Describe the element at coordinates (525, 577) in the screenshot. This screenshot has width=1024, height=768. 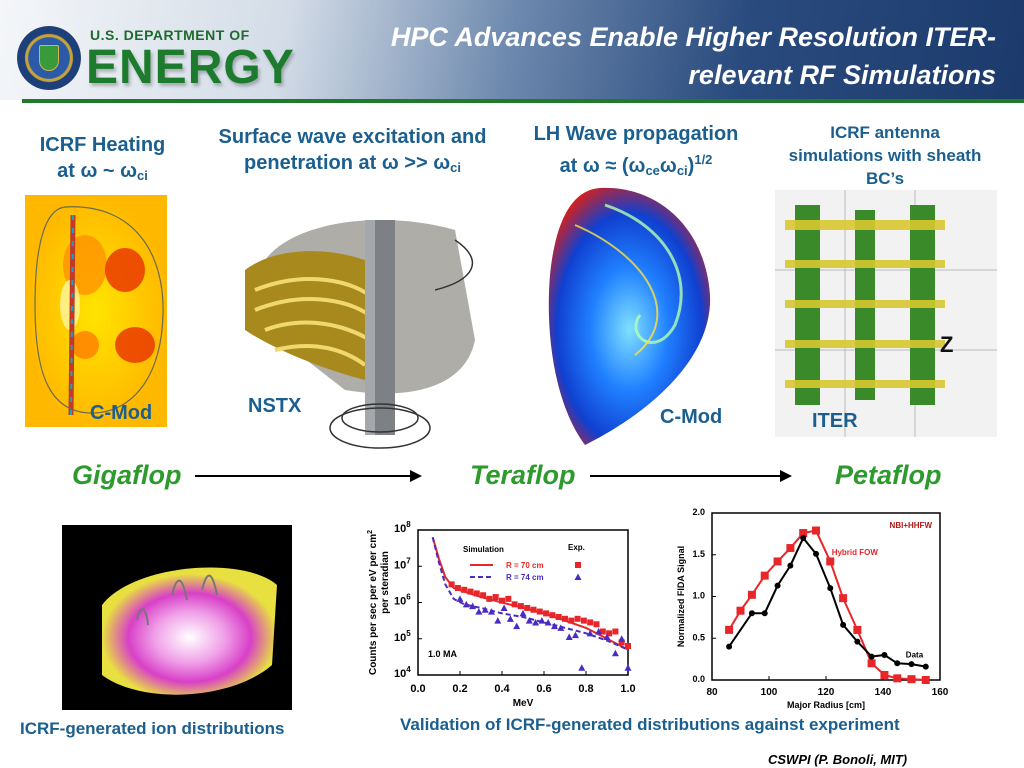
I see `legend-label: R = 74 cm` at that location.